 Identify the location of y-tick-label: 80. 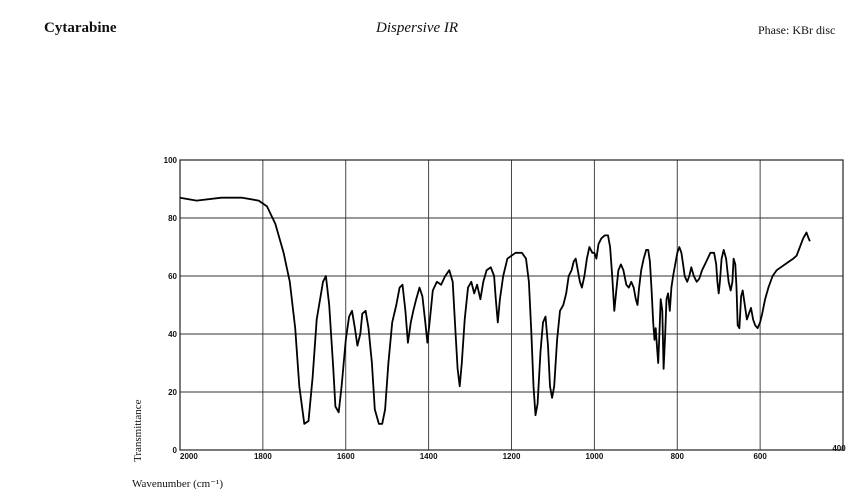
(172, 218).